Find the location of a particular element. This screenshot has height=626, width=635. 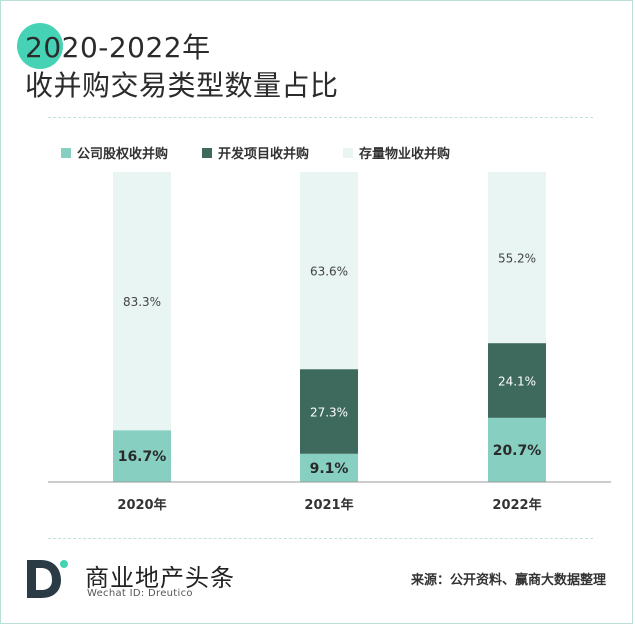

bottom-divider is located at coordinates (320, 538).